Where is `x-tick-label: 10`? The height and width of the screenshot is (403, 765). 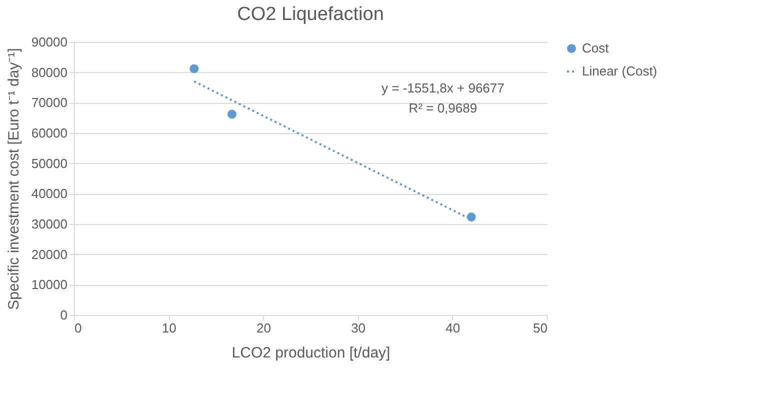 x-tick-label: 10 is located at coordinates (169, 328).